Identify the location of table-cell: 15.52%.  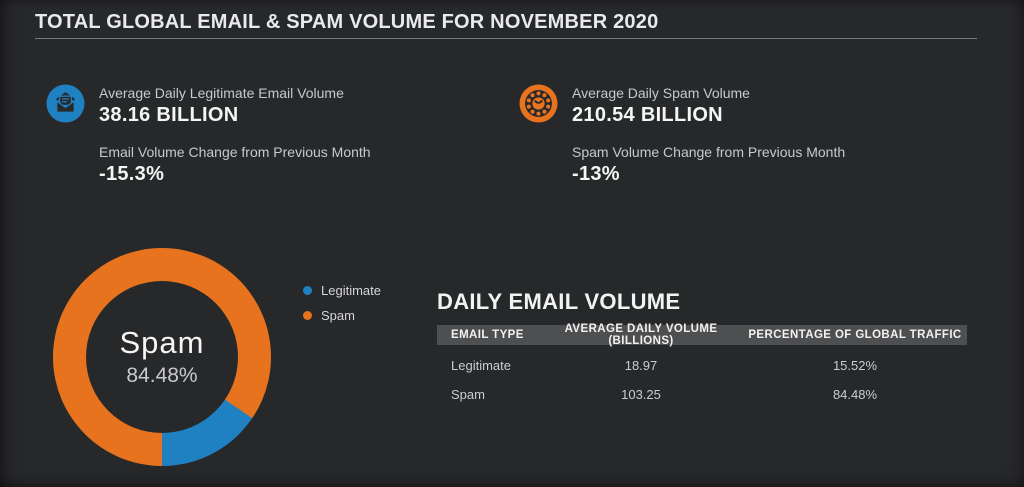
(855, 365).